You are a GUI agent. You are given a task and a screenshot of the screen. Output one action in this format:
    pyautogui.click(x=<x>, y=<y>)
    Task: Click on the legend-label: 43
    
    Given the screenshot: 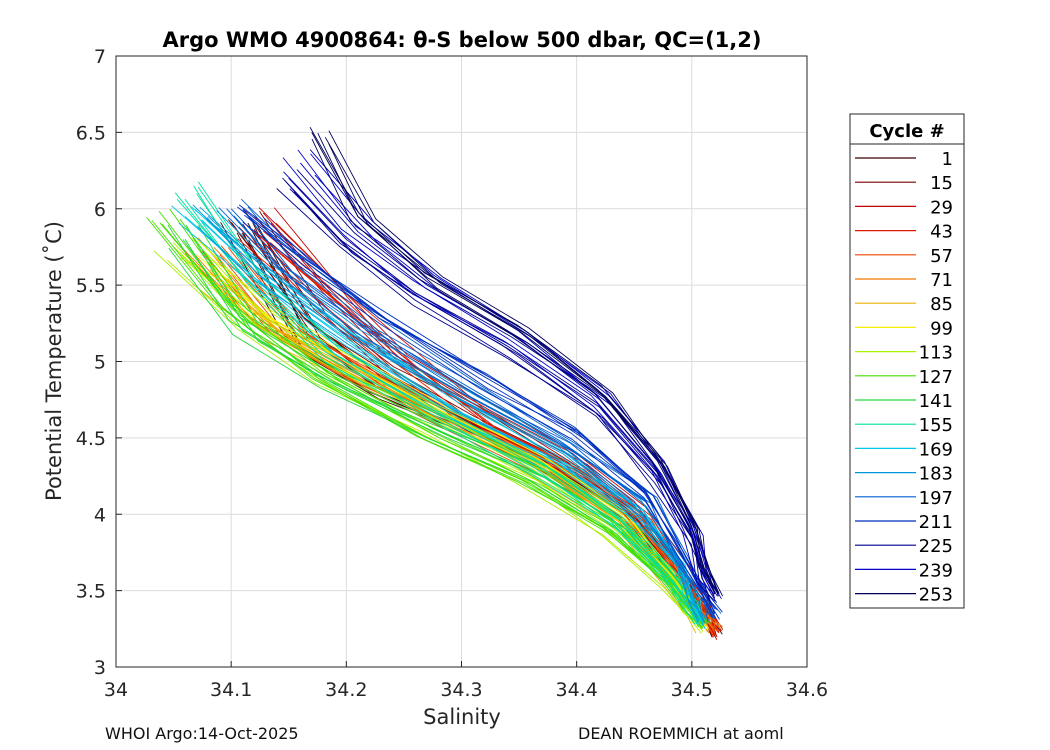 What is the action you would take?
    pyautogui.click(x=941, y=232)
    